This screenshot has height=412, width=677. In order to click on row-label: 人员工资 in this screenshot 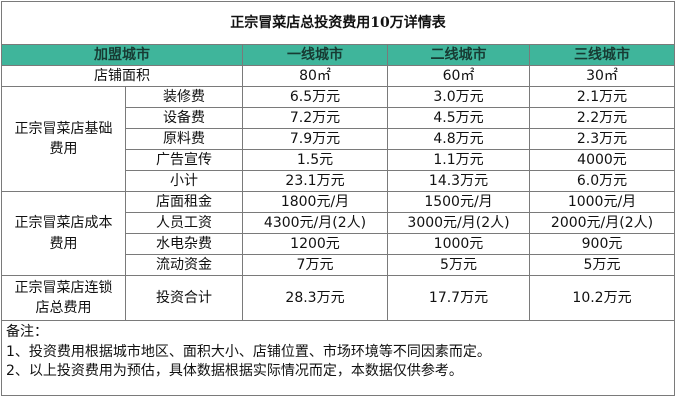, I will do `click(184, 223)`.